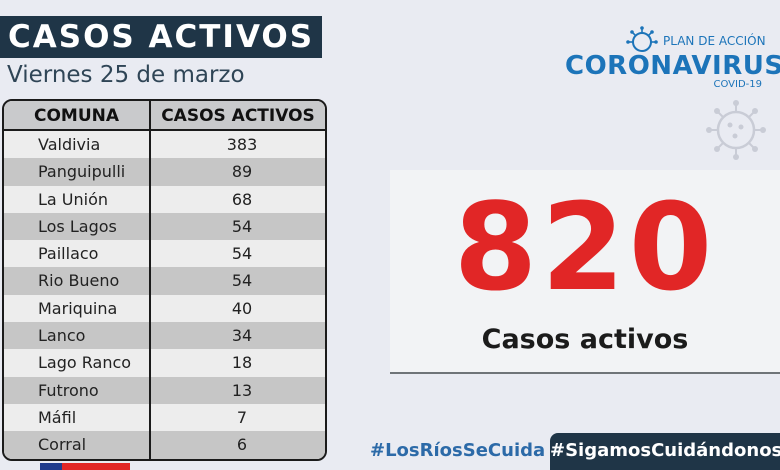  What do you see at coordinates (77, 336) in the screenshot?
I see `comuna-cell: Lanco` at bounding box center [77, 336].